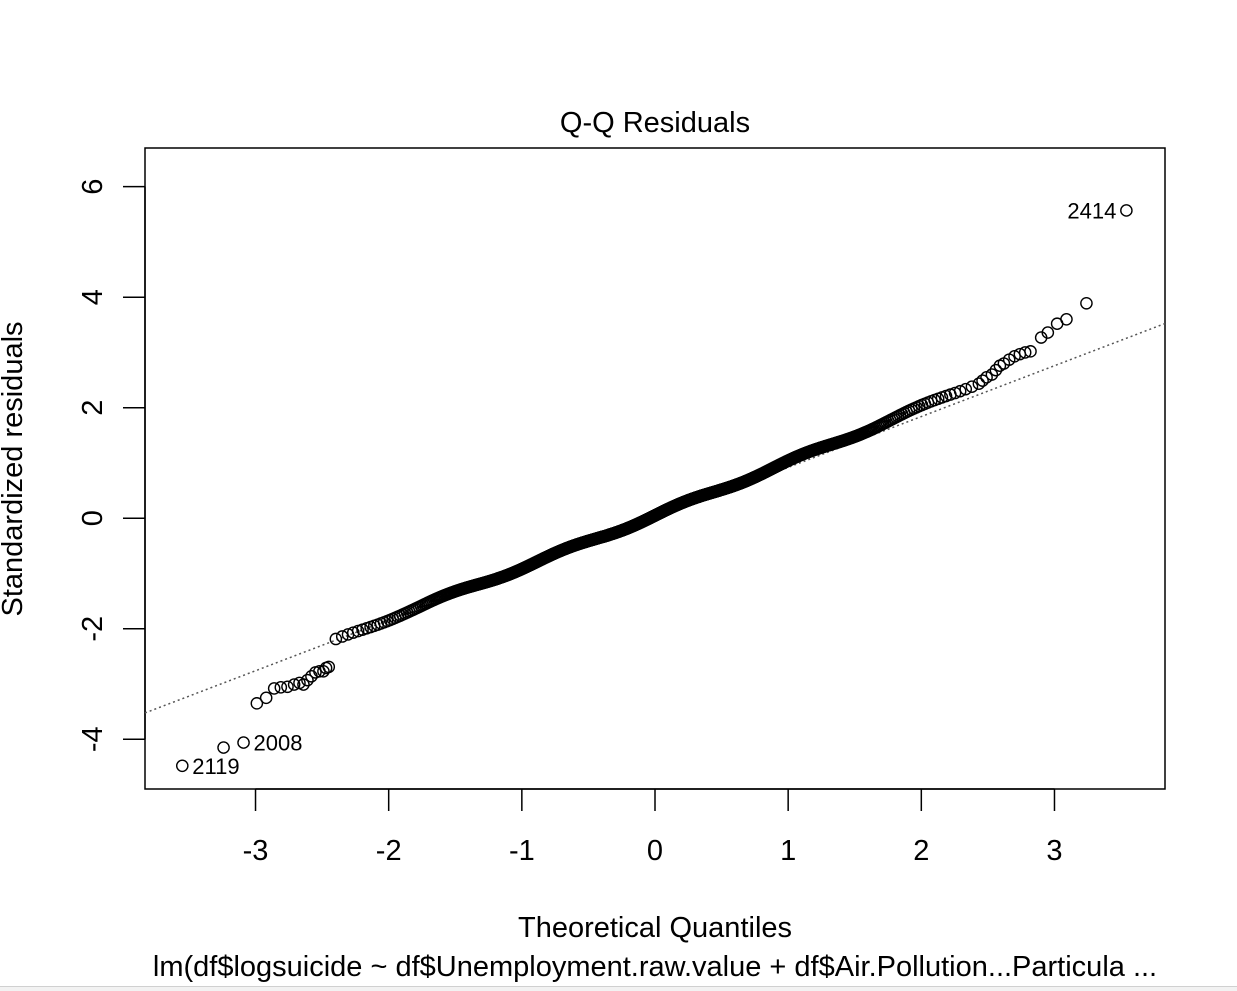 The image size is (1237, 991). Describe the element at coordinates (93, 629) in the screenshot. I see `y-tick-label: -2` at that location.